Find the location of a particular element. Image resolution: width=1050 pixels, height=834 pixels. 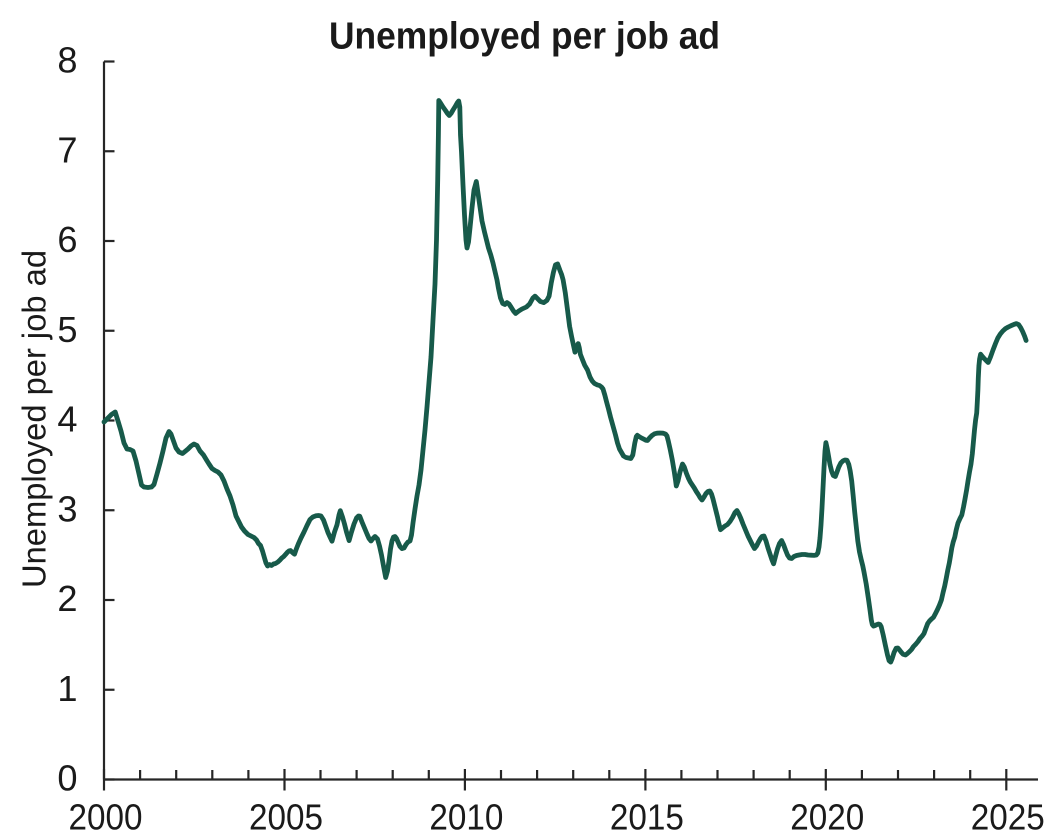

svg-text: 2 is located at coordinates (67, 598).